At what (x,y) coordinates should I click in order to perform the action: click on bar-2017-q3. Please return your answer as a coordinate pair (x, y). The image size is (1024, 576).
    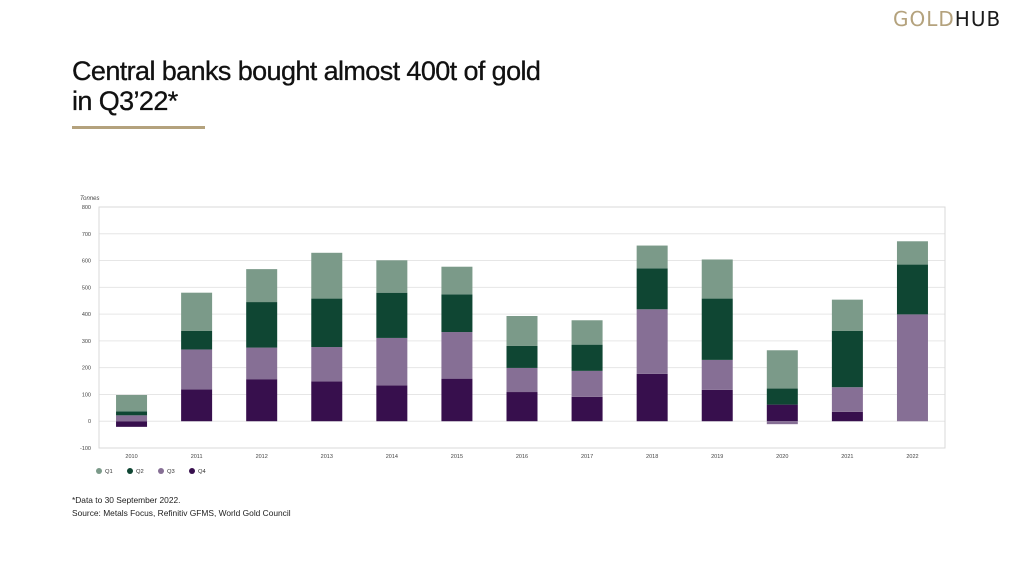
    Looking at the image, I should click on (587, 383).